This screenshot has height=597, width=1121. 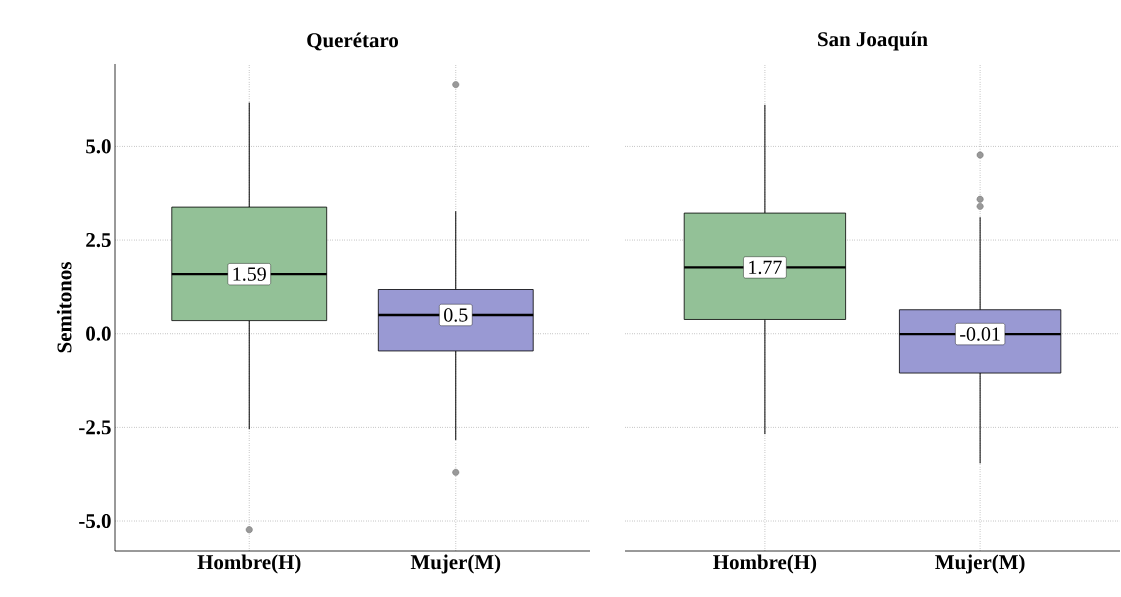 What do you see at coordinates (95, 427) in the screenshot?
I see `y-tick-label: -2.5` at bounding box center [95, 427].